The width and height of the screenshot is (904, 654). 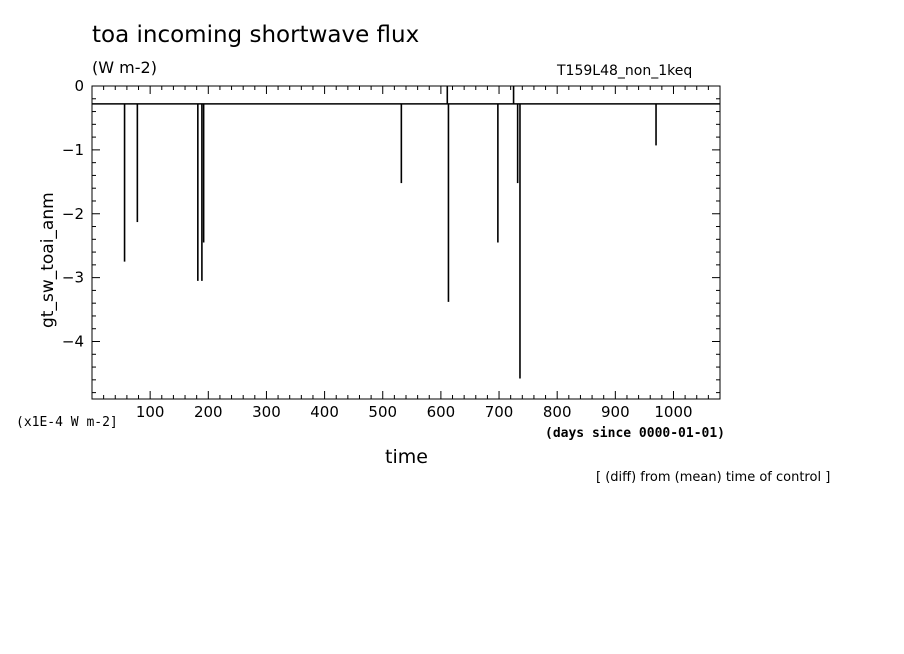 I want to click on x-tick-label: 700, so click(x=499, y=412).